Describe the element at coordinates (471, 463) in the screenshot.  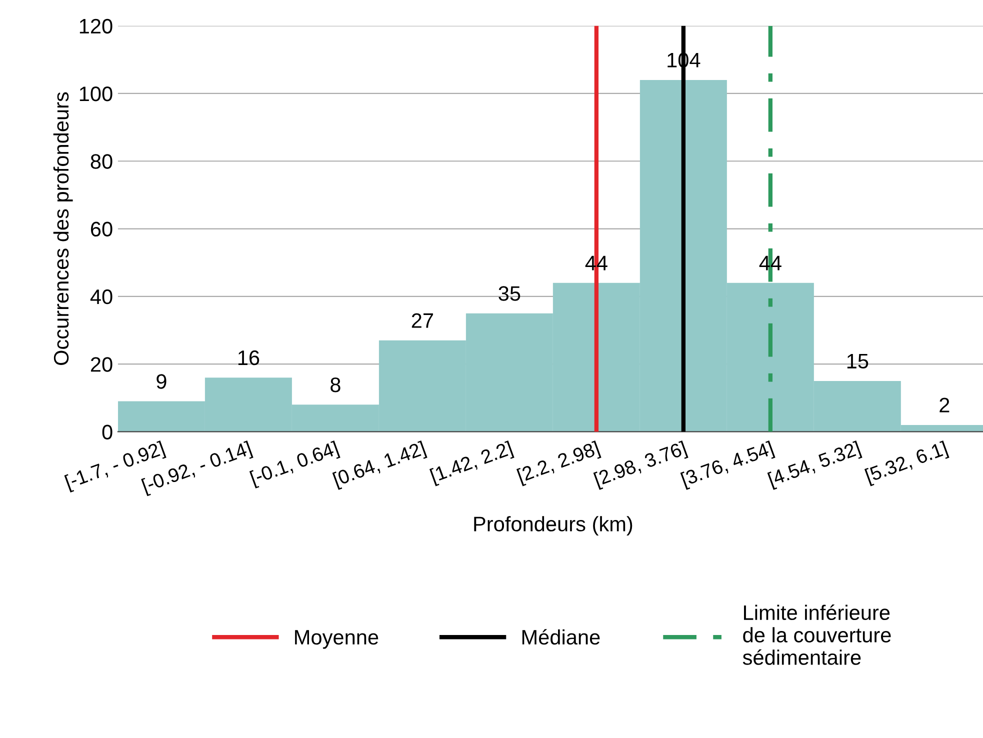
I see `x-tick-label: [1.42, 2.2]` at that location.